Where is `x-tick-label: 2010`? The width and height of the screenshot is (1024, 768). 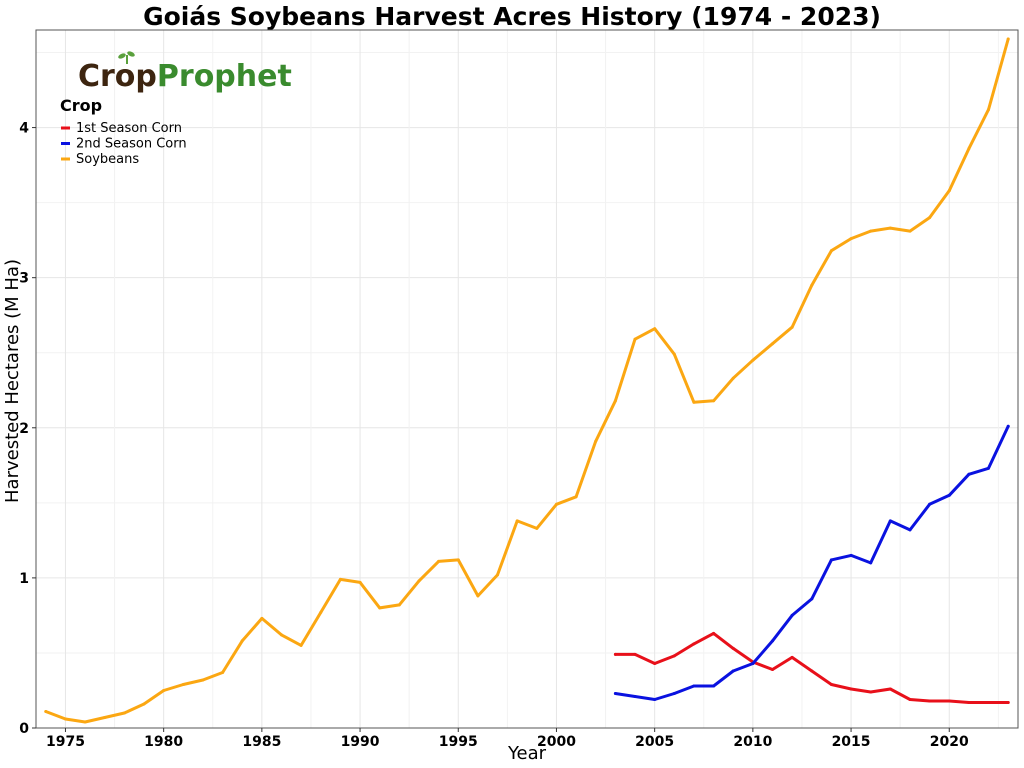
x-tick-label: 2010 is located at coordinates (752, 742).